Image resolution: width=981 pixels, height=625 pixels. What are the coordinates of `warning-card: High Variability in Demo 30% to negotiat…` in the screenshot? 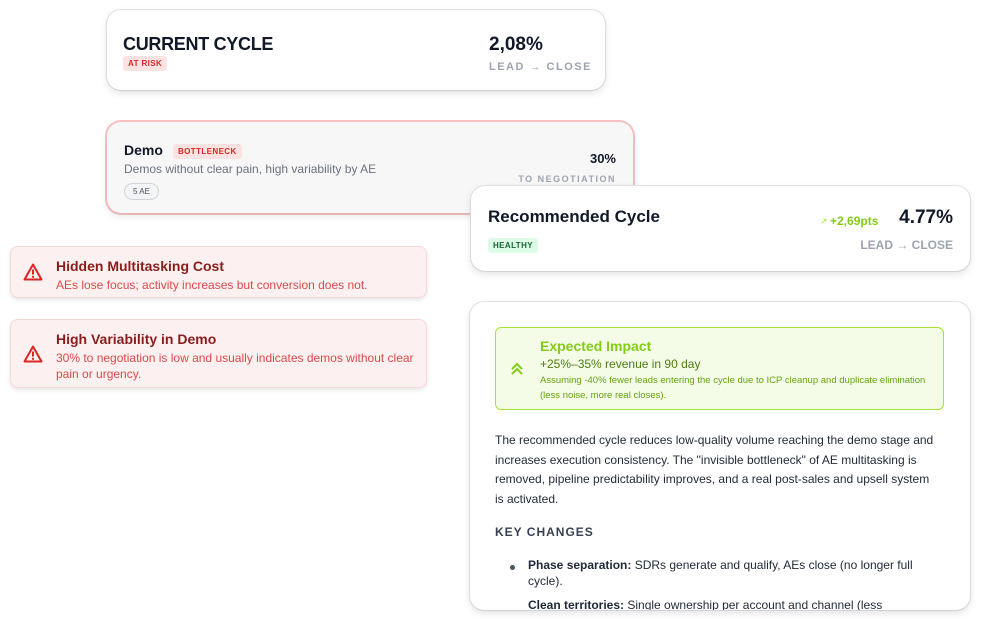 It's located at (218, 353).